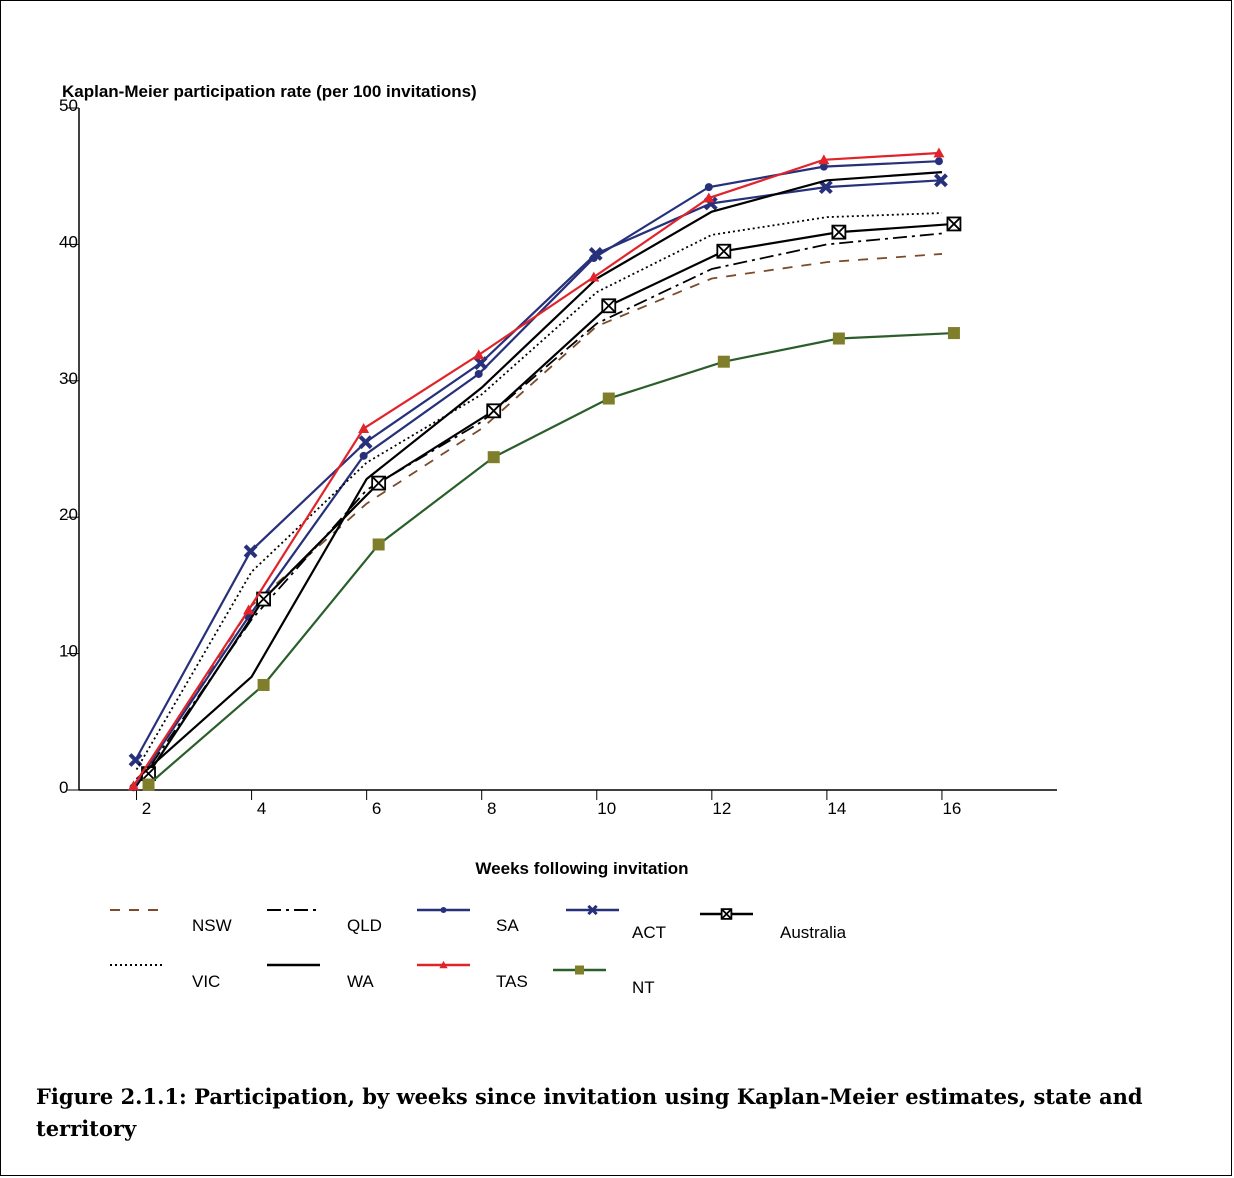 The height and width of the screenshot is (1178, 1234). I want to click on legend-label: Australia, so click(813, 932).